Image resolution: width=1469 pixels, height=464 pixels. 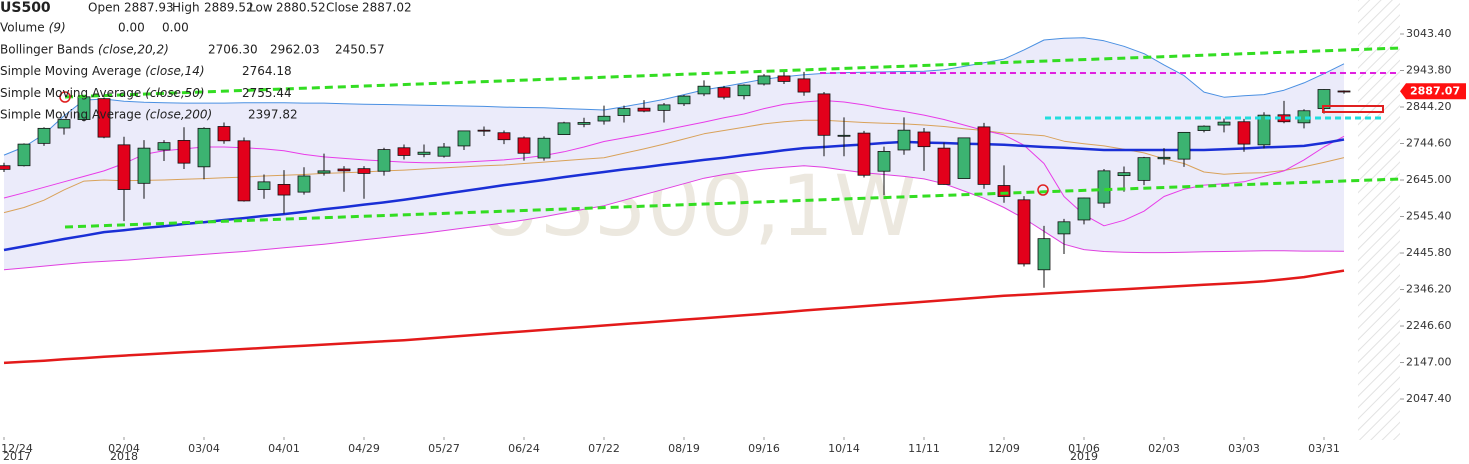 I want to click on x-tick-label: 03/04, so click(x=204, y=448).